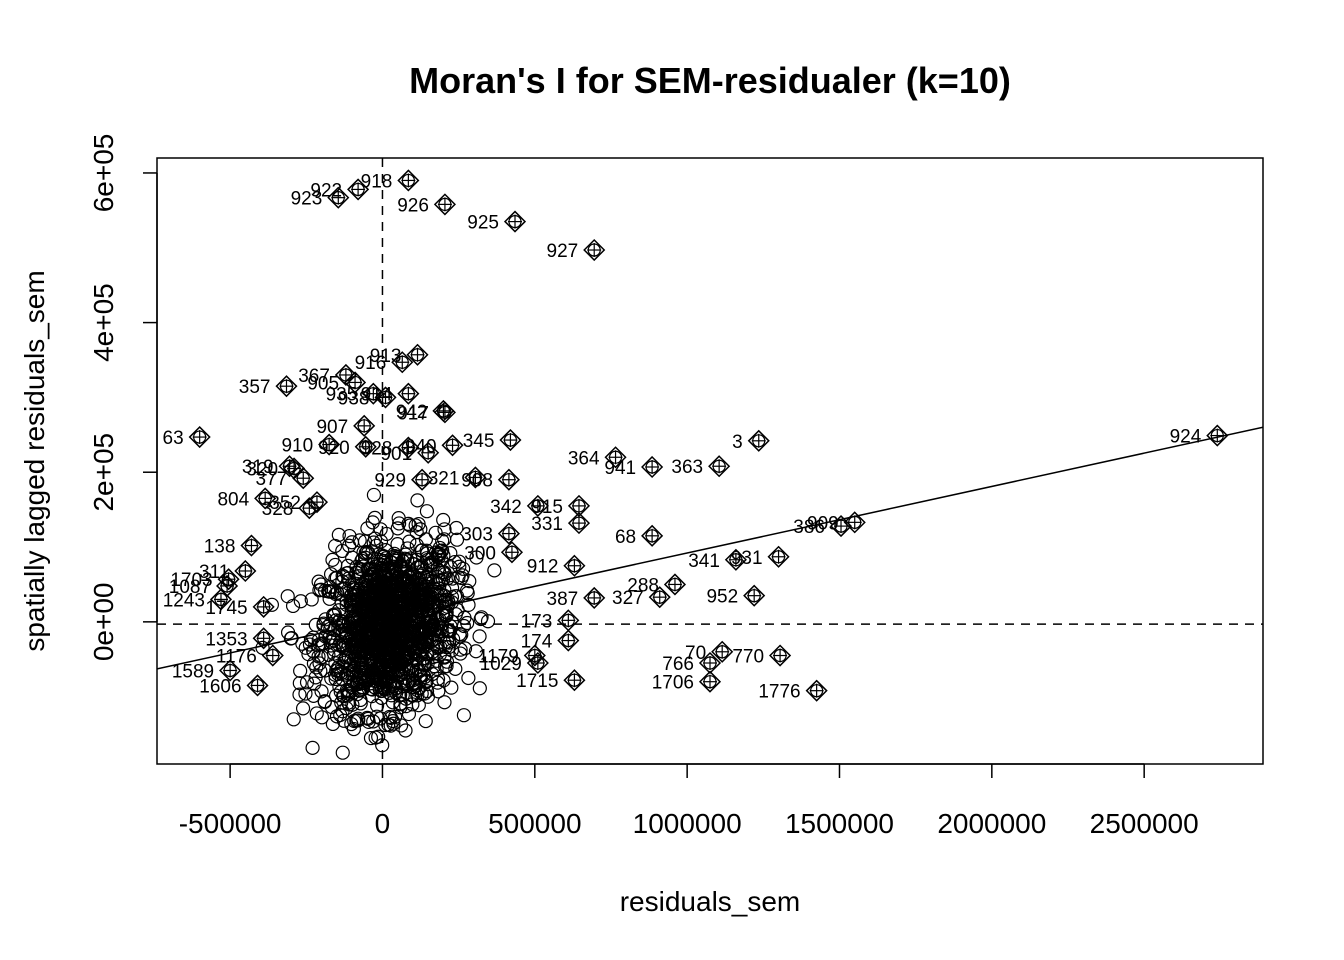 The width and height of the screenshot is (1344, 960). I want to click on point-label: 1589, so click(193, 671).